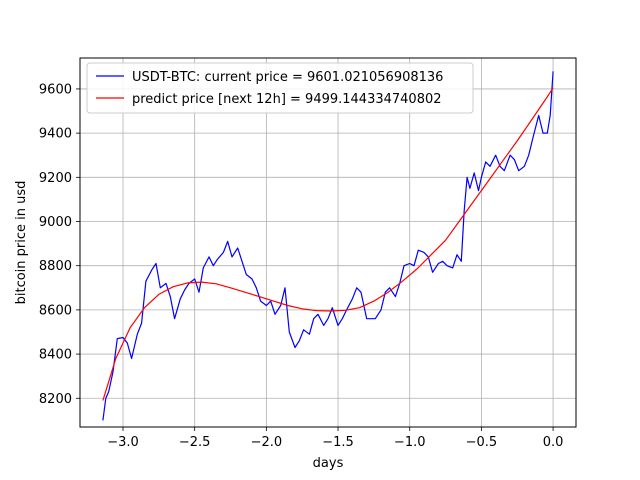 The height and width of the screenshot is (480, 640). I want to click on x-tick-label: 0.0, so click(553, 442).